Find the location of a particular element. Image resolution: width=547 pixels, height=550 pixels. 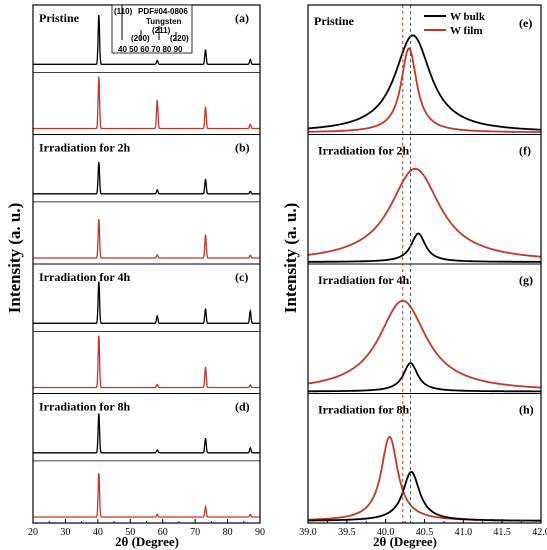

left-subpanel-tag-a: (a) is located at coordinates (242, 18).